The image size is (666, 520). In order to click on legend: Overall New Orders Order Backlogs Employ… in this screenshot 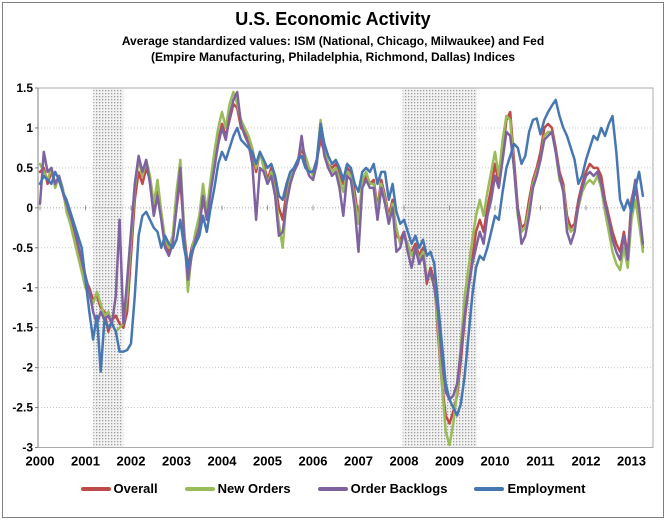, I will do `click(333, 488)`.